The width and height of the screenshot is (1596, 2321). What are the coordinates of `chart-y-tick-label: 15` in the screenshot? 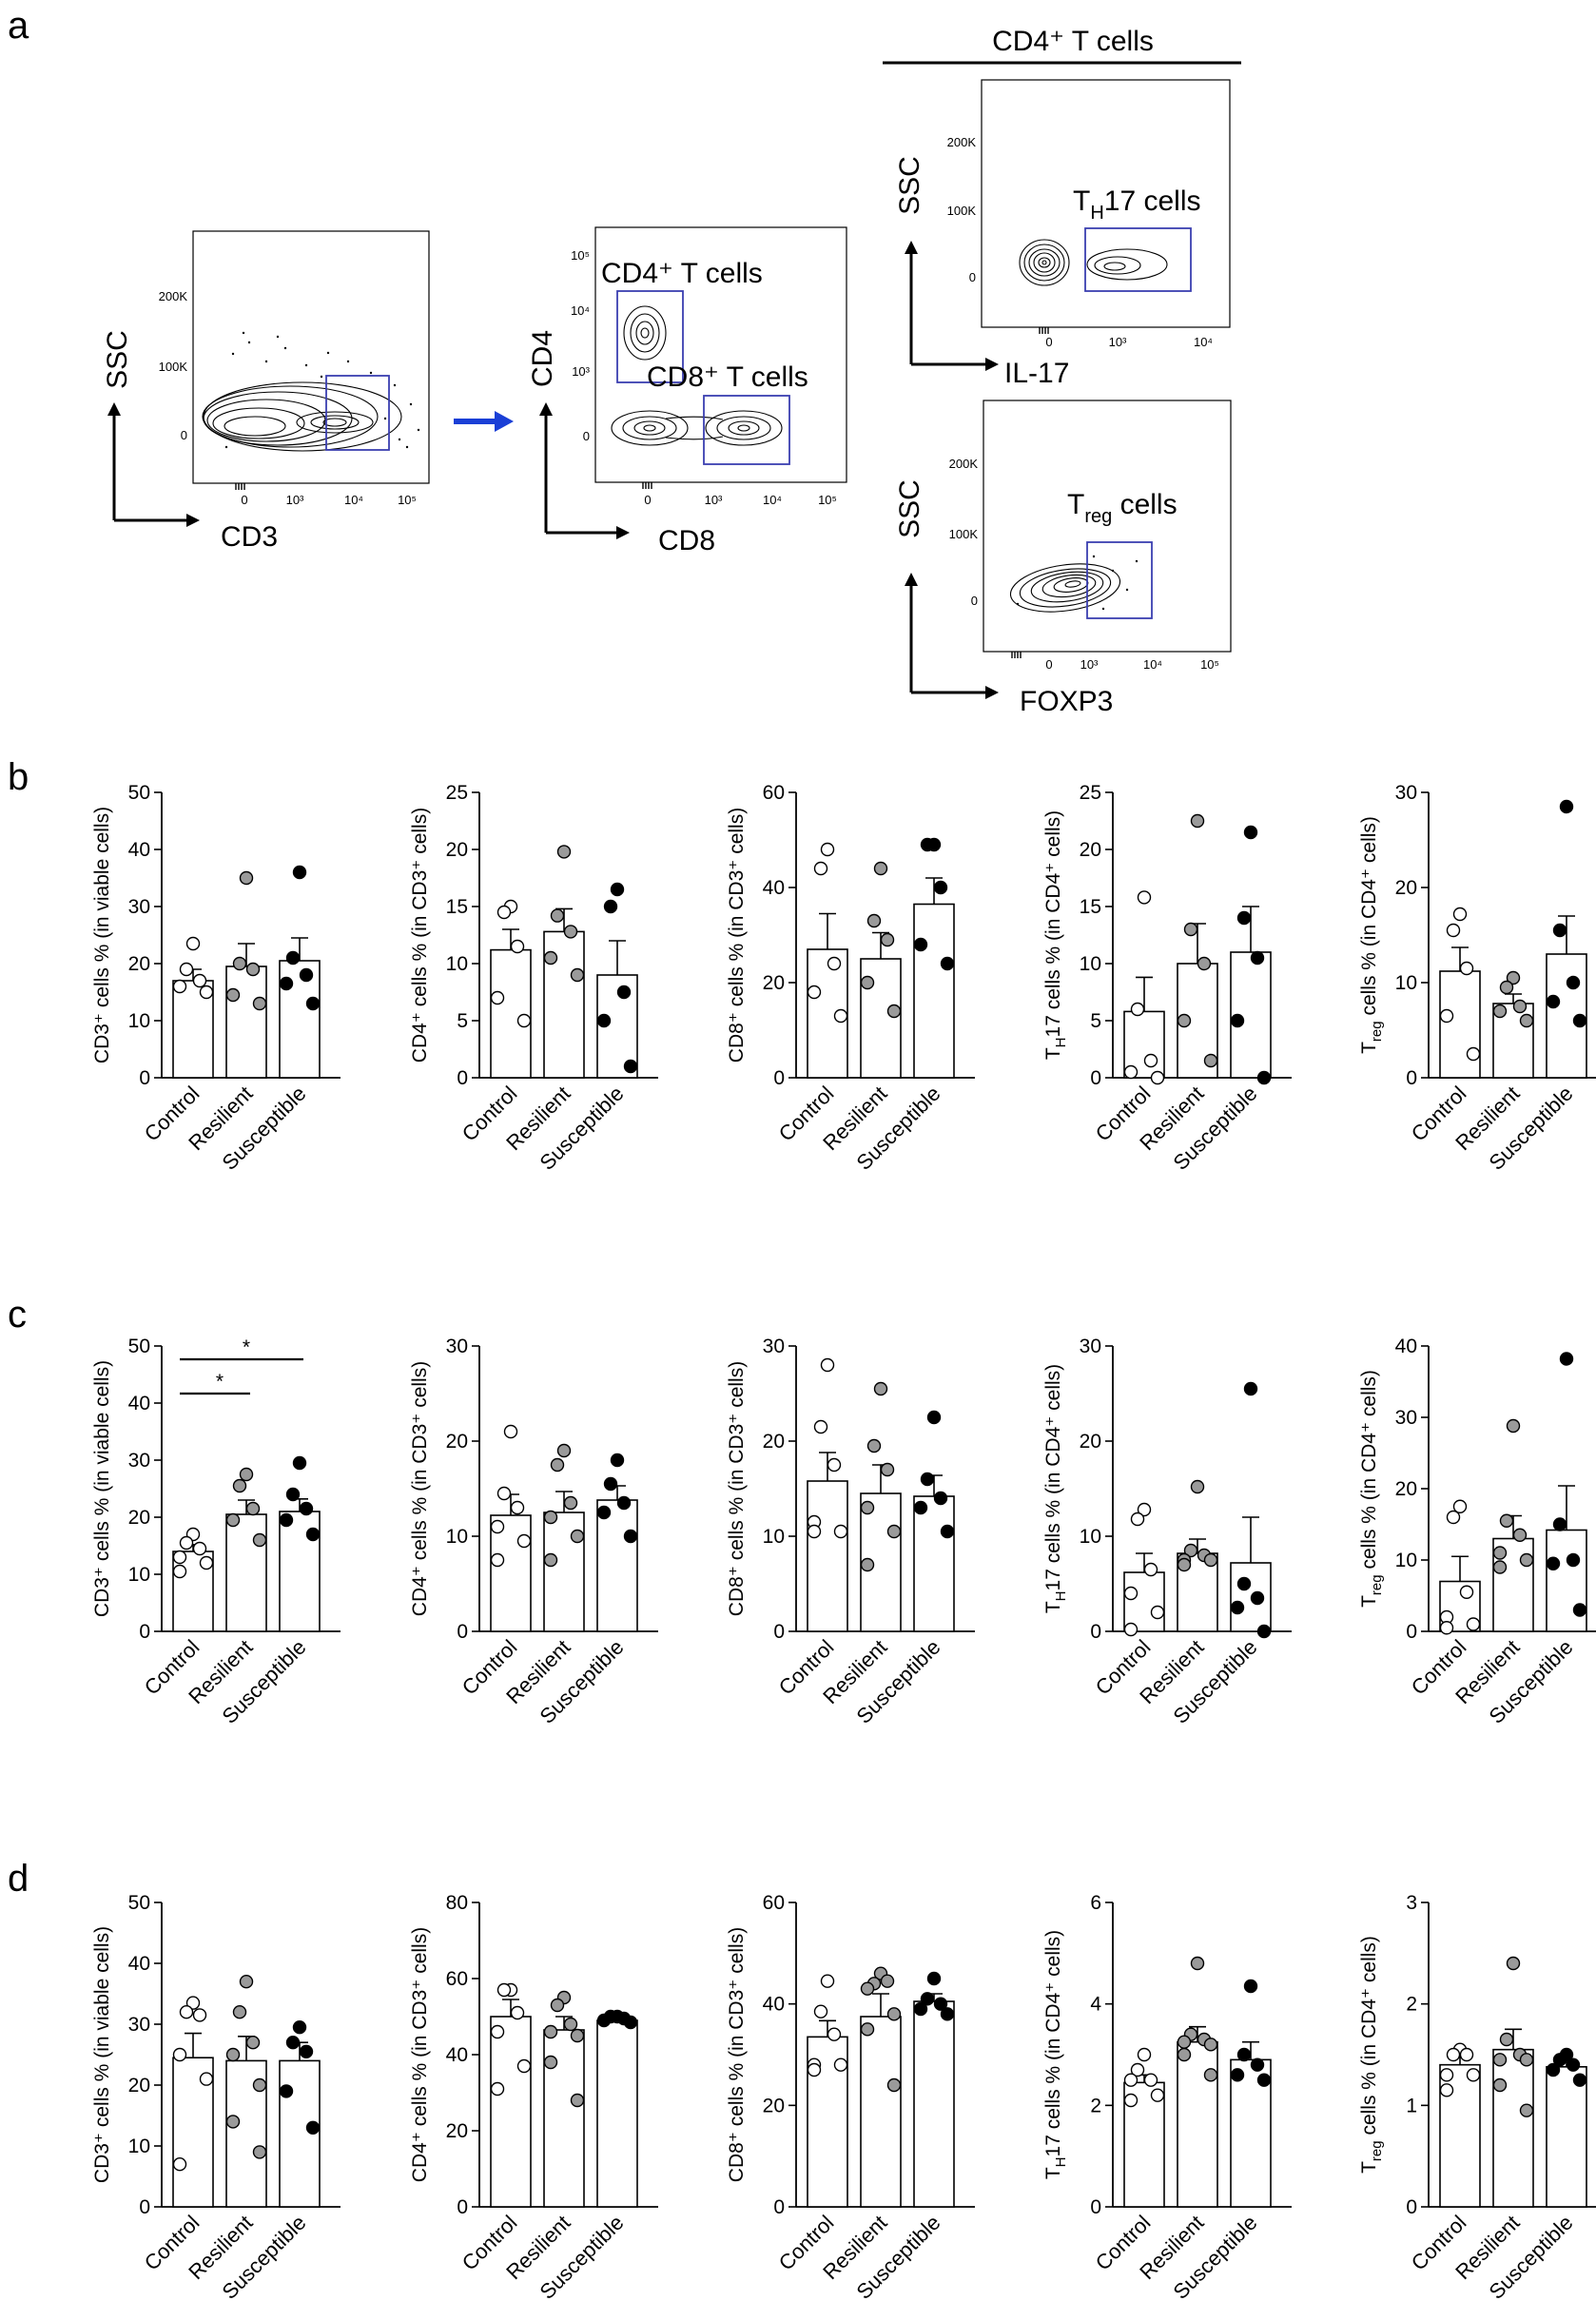 It's located at (1090, 907).